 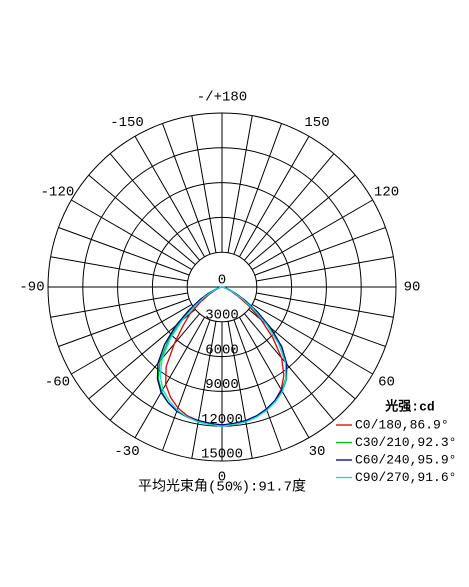 I want to click on legend-label: C90/270,91.6°, so click(x=405, y=477).